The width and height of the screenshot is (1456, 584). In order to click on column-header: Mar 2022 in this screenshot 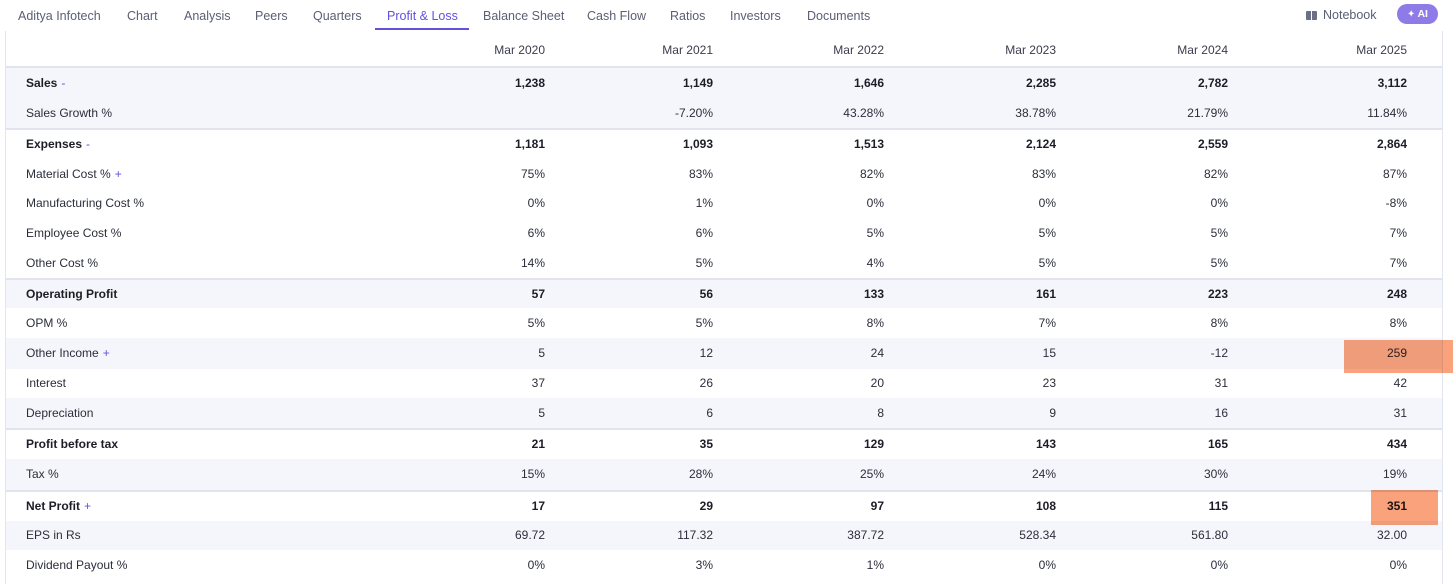, I will do `click(858, 50)`.